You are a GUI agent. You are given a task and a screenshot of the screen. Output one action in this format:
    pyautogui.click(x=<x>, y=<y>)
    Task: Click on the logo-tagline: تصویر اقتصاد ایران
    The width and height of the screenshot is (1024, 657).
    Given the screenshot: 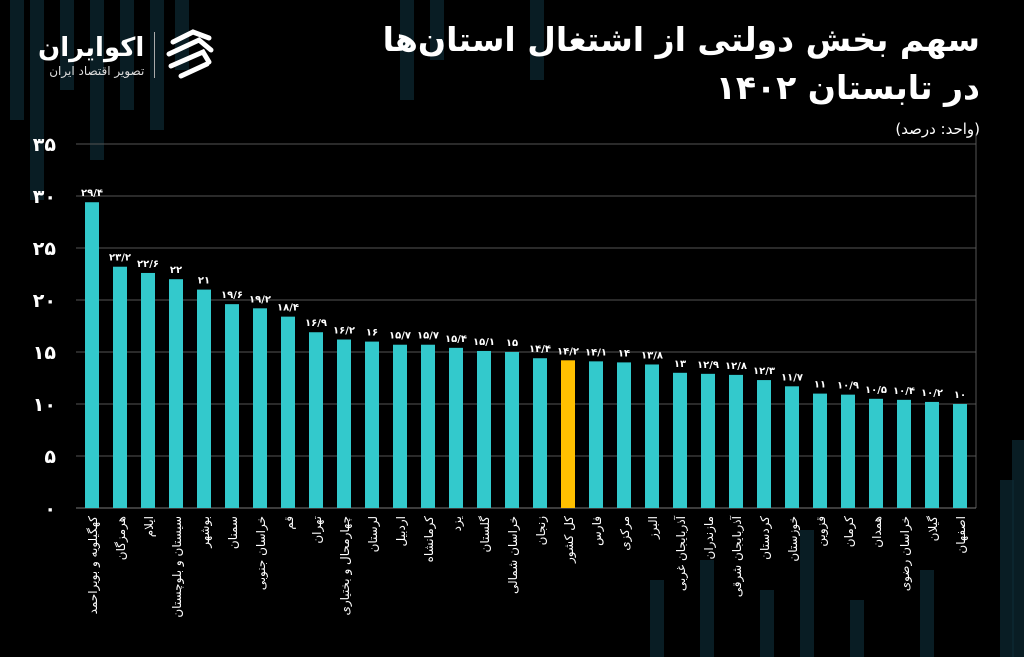 What is the action you would take?
    pyautogui.click(x=97, y=71)
    